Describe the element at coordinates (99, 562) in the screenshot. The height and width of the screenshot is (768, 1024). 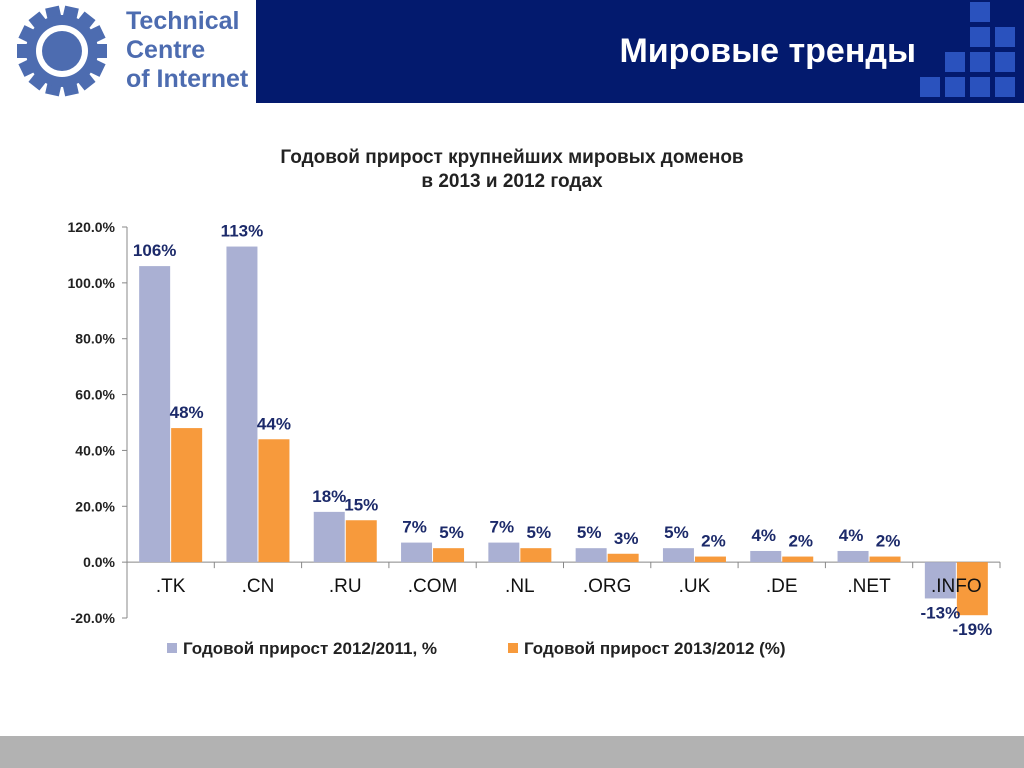
I see `y-tick-label: 0.0%` at that location.